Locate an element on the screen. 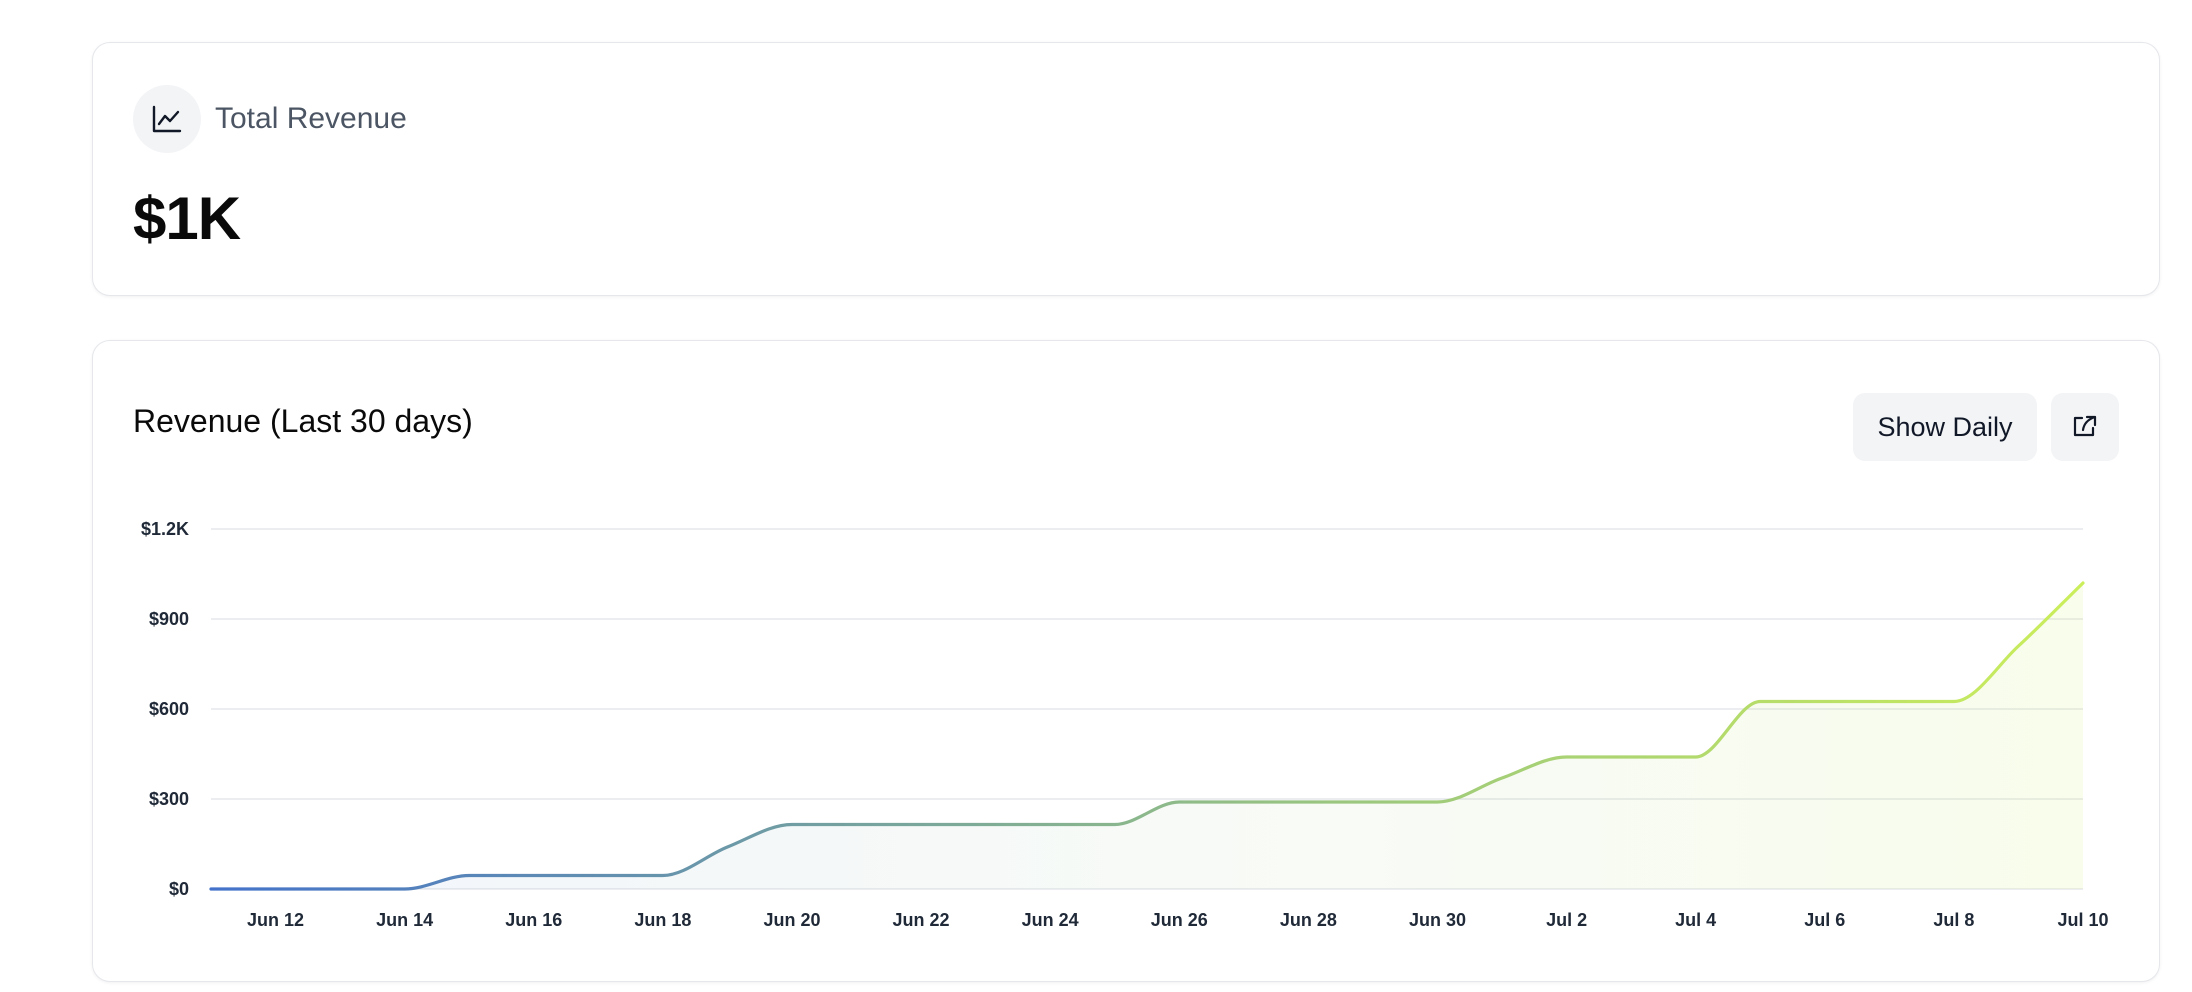  share-icon is located at coordinates (2085, 427).